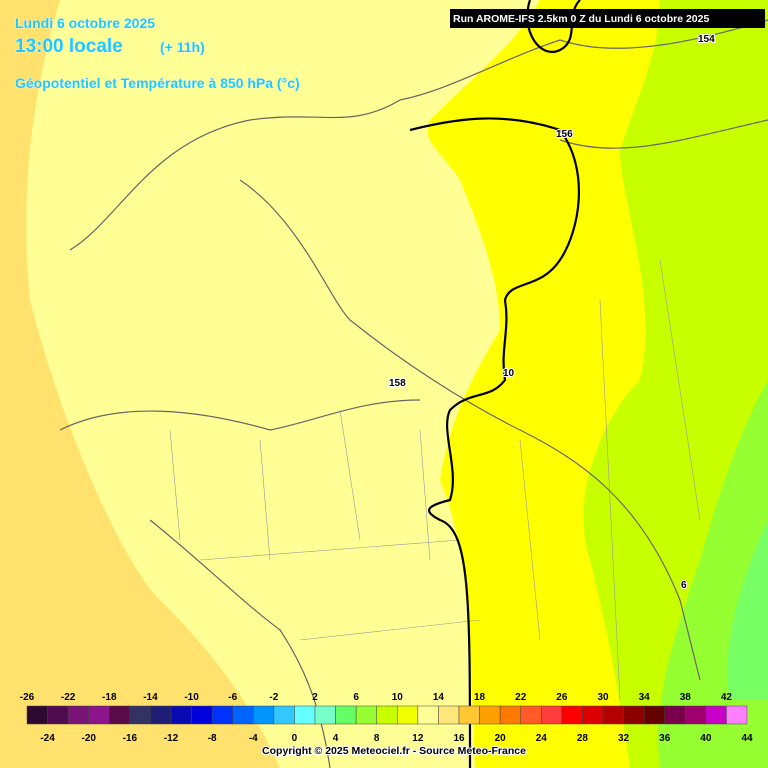 The height and width of the screenshot is (768, 768). I want to click on contour-label: 154, so click(706, 39).